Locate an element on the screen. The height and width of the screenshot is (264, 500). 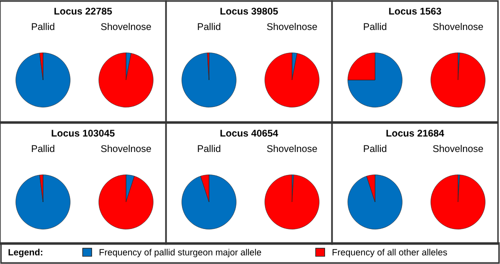
chart-title: Locus 39805 is located at coordinates (249, 11).